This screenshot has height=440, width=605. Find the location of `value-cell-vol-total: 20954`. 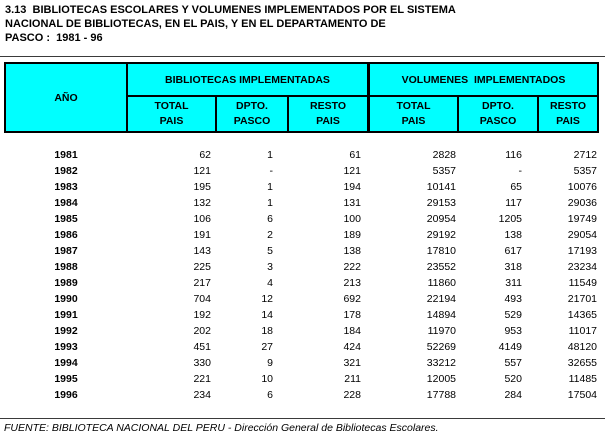

value-cell-vol-total: 20954 is located at coordinates (441, 219).